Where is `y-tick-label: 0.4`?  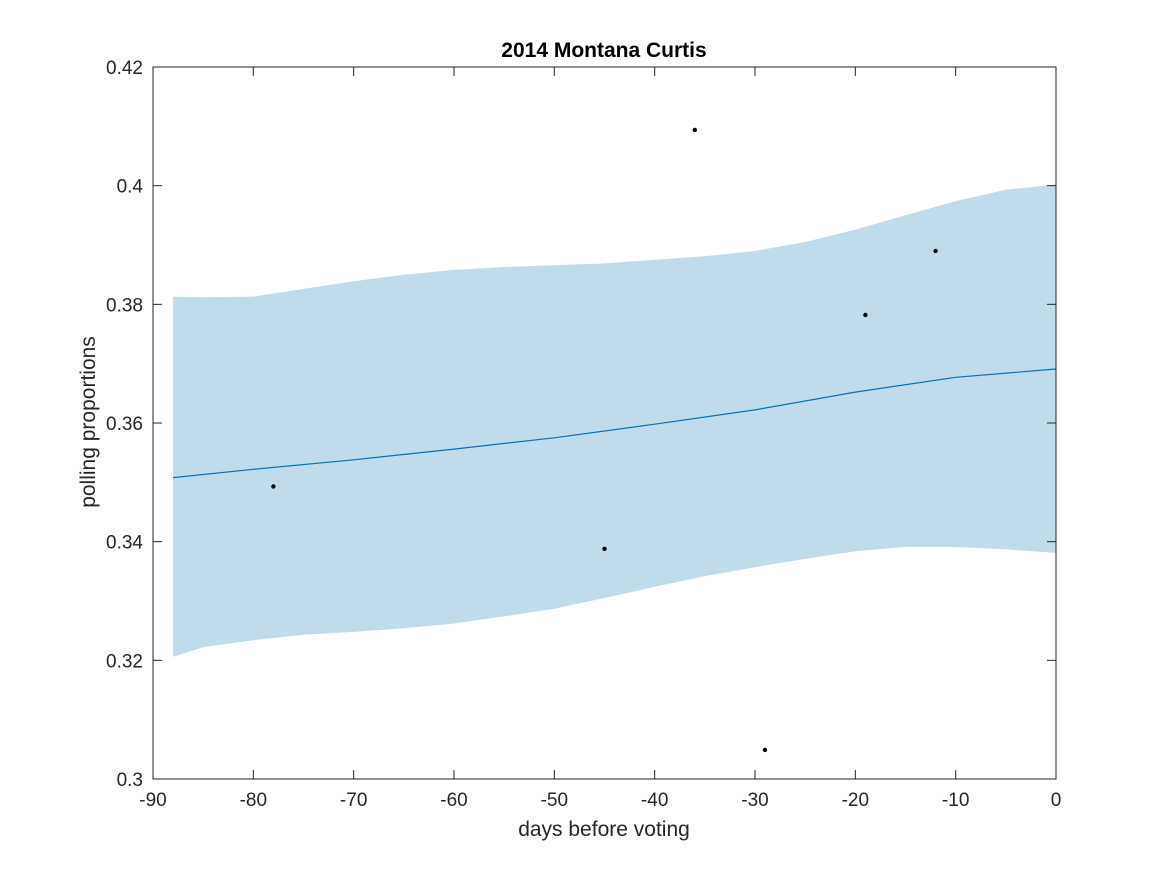 y-tick-label: 0.4 is located at coordinates (130, 187).